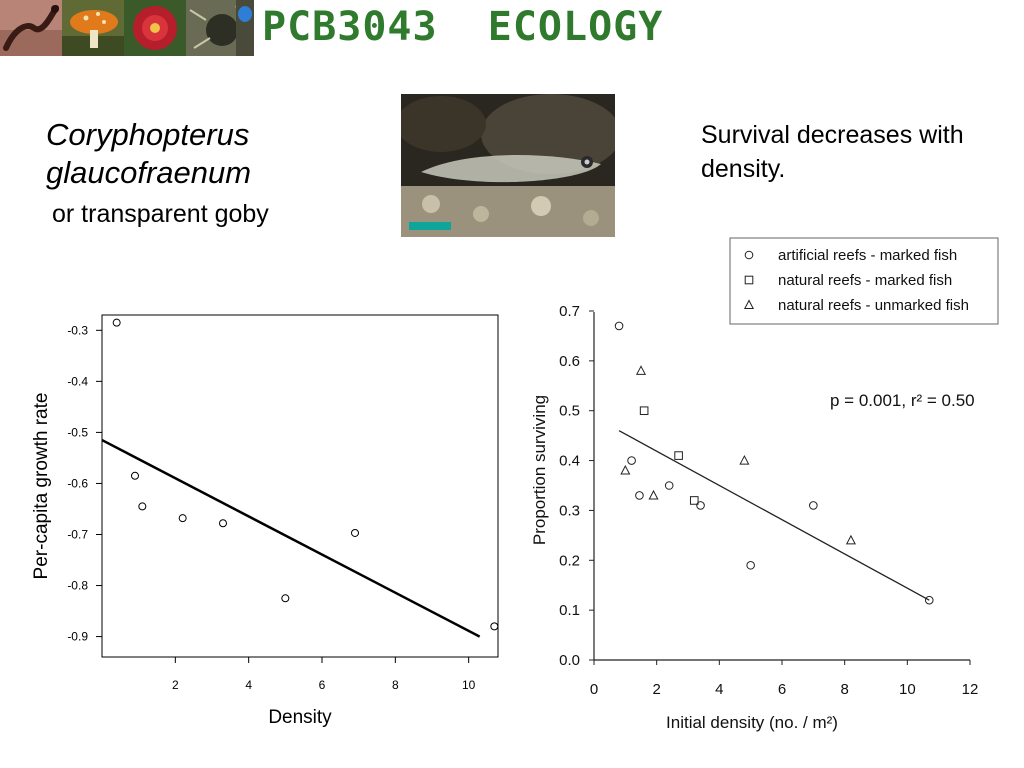 The height and width of the screenshot is (768, 1024). What do you see at coordinates (569, 411) in the screenshot?
I see `chart2-y-tick-label: 0.5` at bounding box center [569, 411].